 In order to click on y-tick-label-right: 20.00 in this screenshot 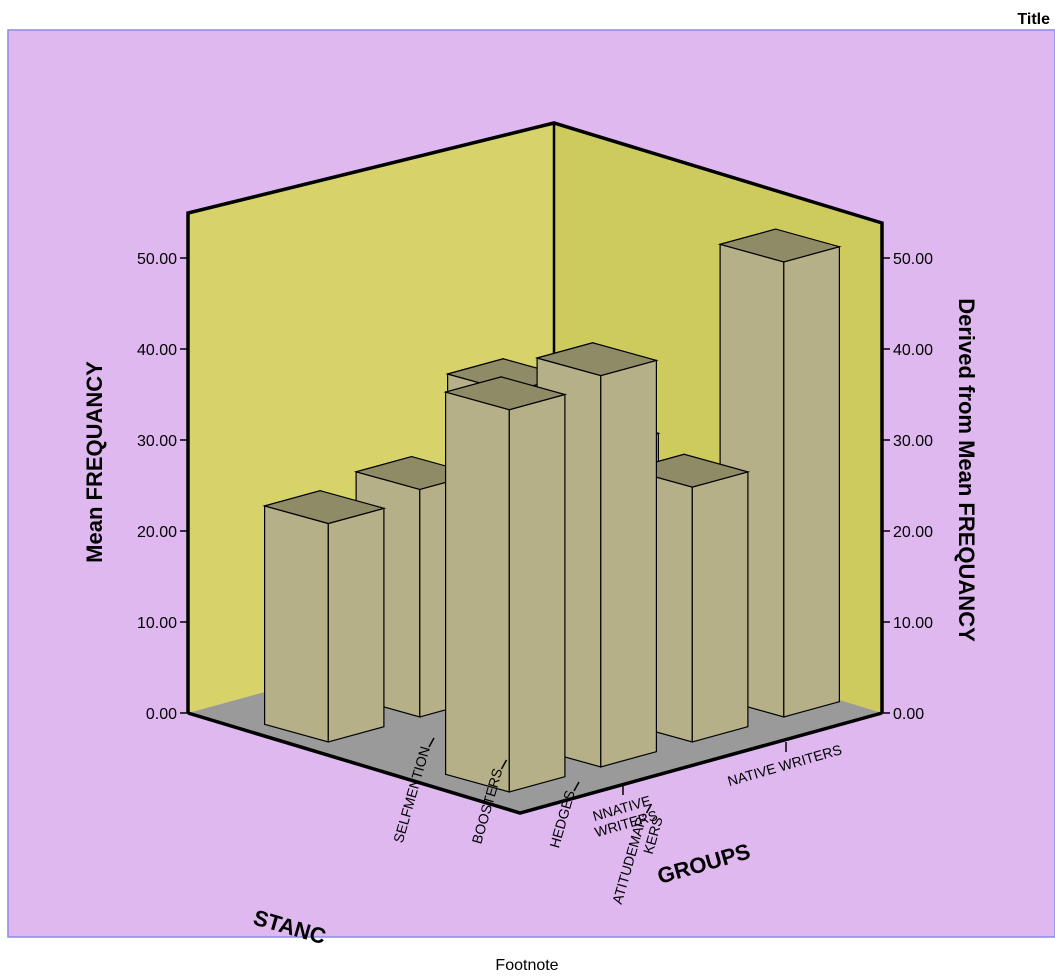, I will do `click(913, 532)`.